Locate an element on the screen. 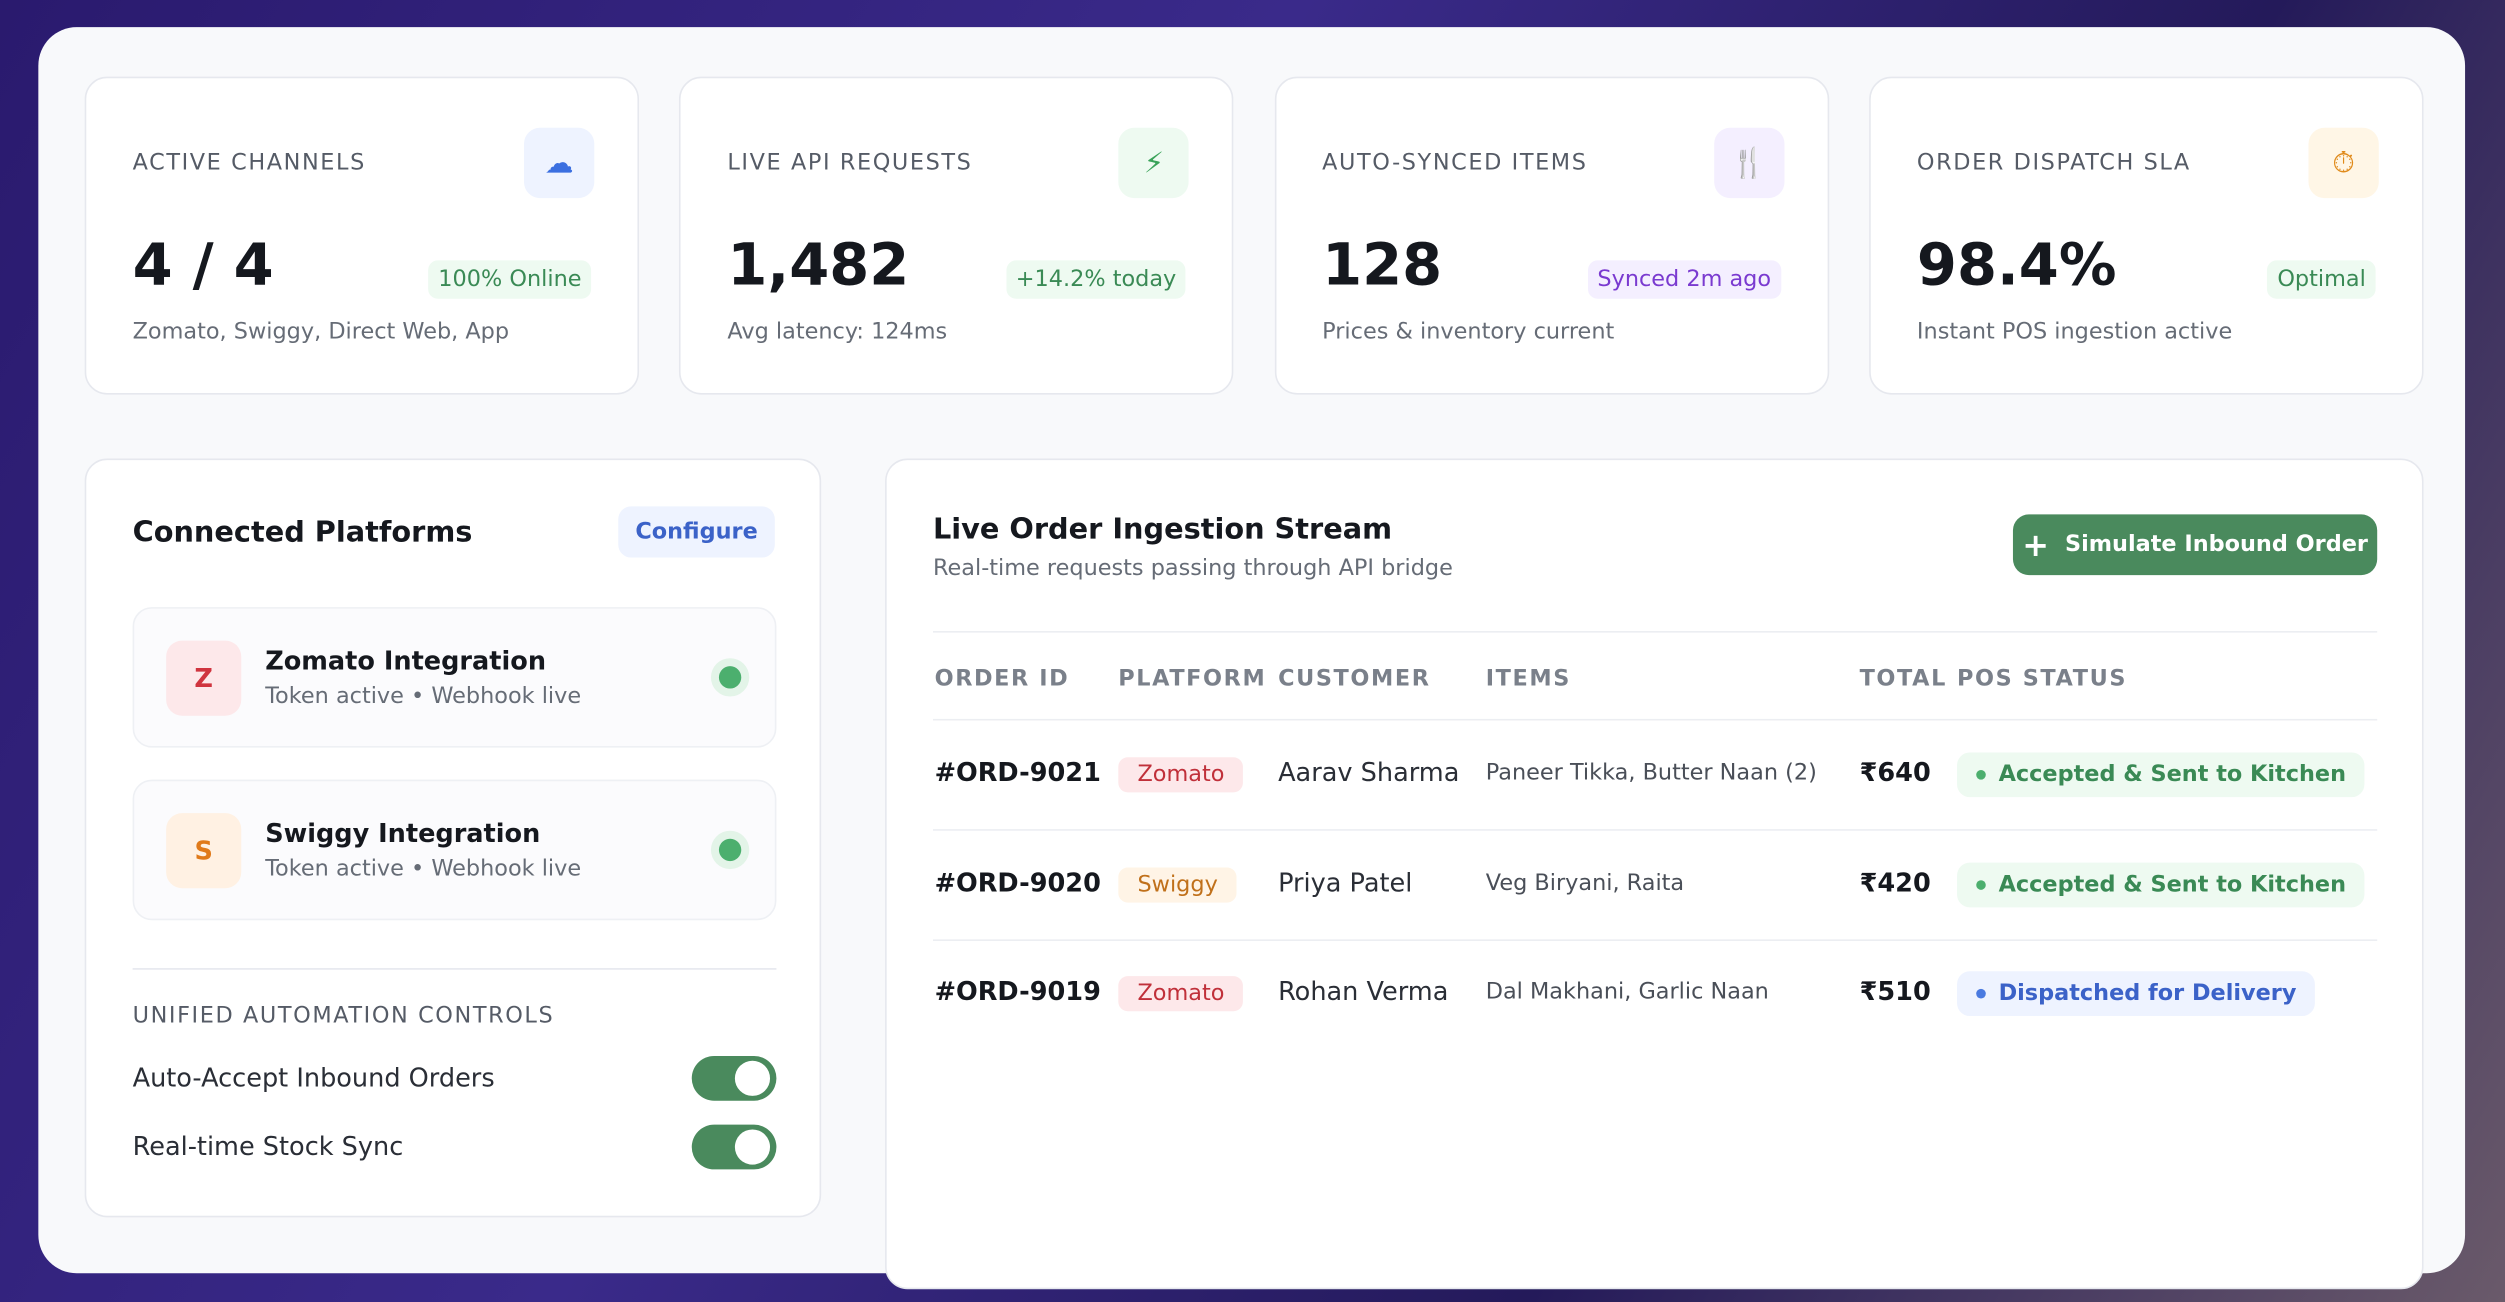 The image size is (2505, 1302). stat-note: Prices & inventory current is located at coordinates (1468, 332).